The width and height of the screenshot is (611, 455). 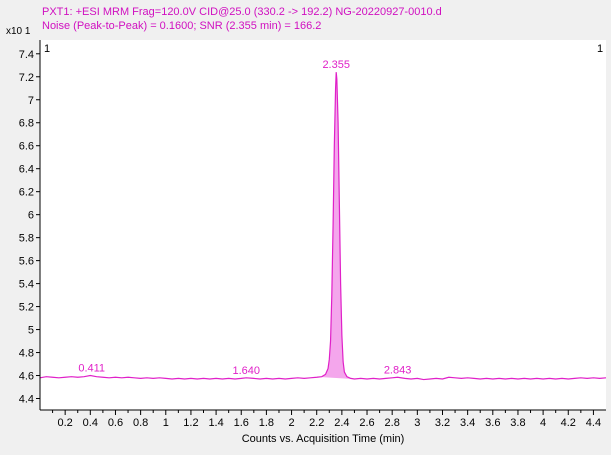 I want to click on y-tick-label: 5.4, so click(x=26, y=285).